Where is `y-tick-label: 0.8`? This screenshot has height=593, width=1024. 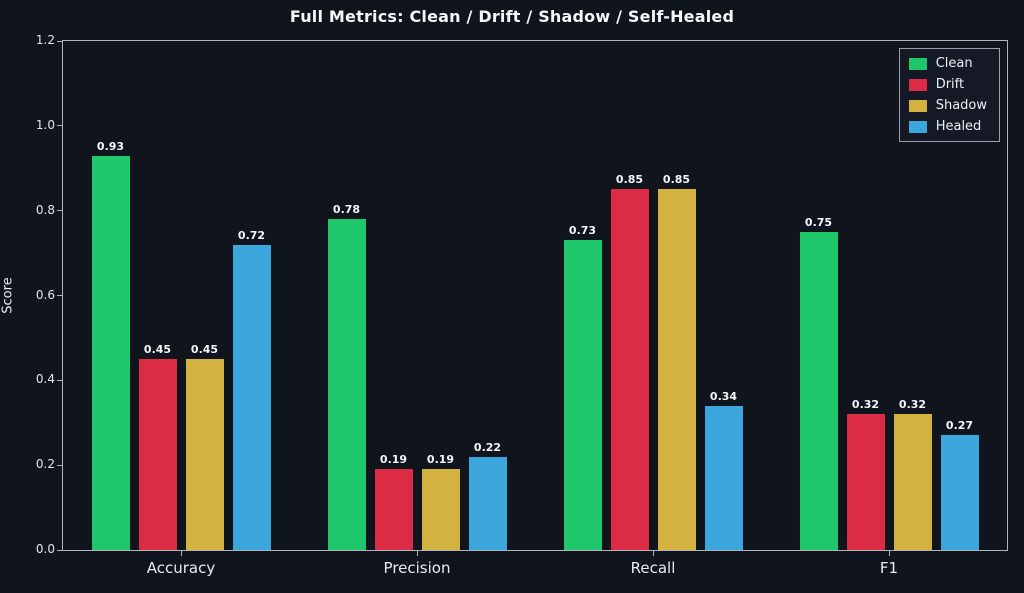
y-tick-label: 0.8 is located at coordinates (45, 209).